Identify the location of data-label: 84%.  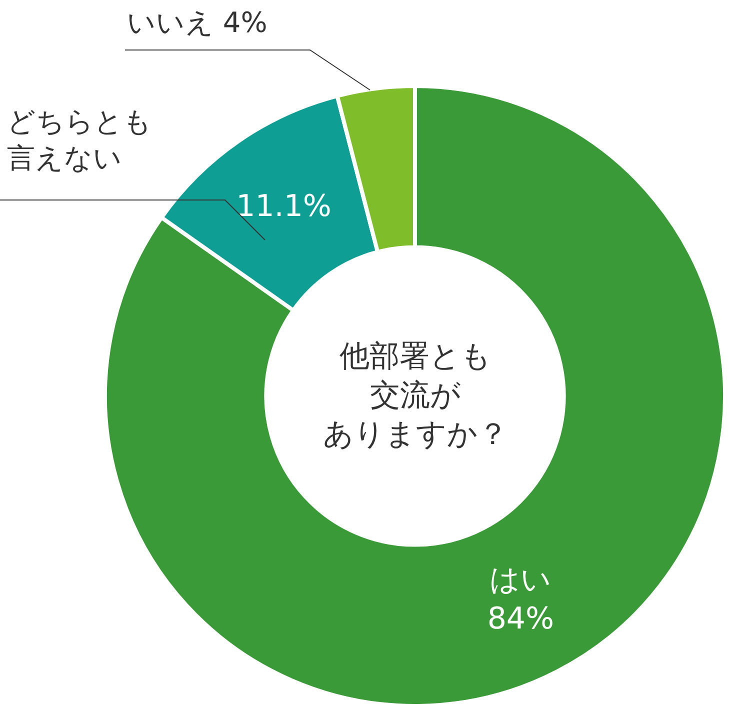
(520, 619).